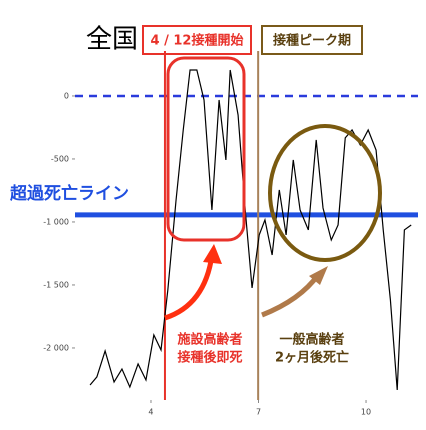  I want to click on start-label: 4 / 12接種開始, so click(197, 41).